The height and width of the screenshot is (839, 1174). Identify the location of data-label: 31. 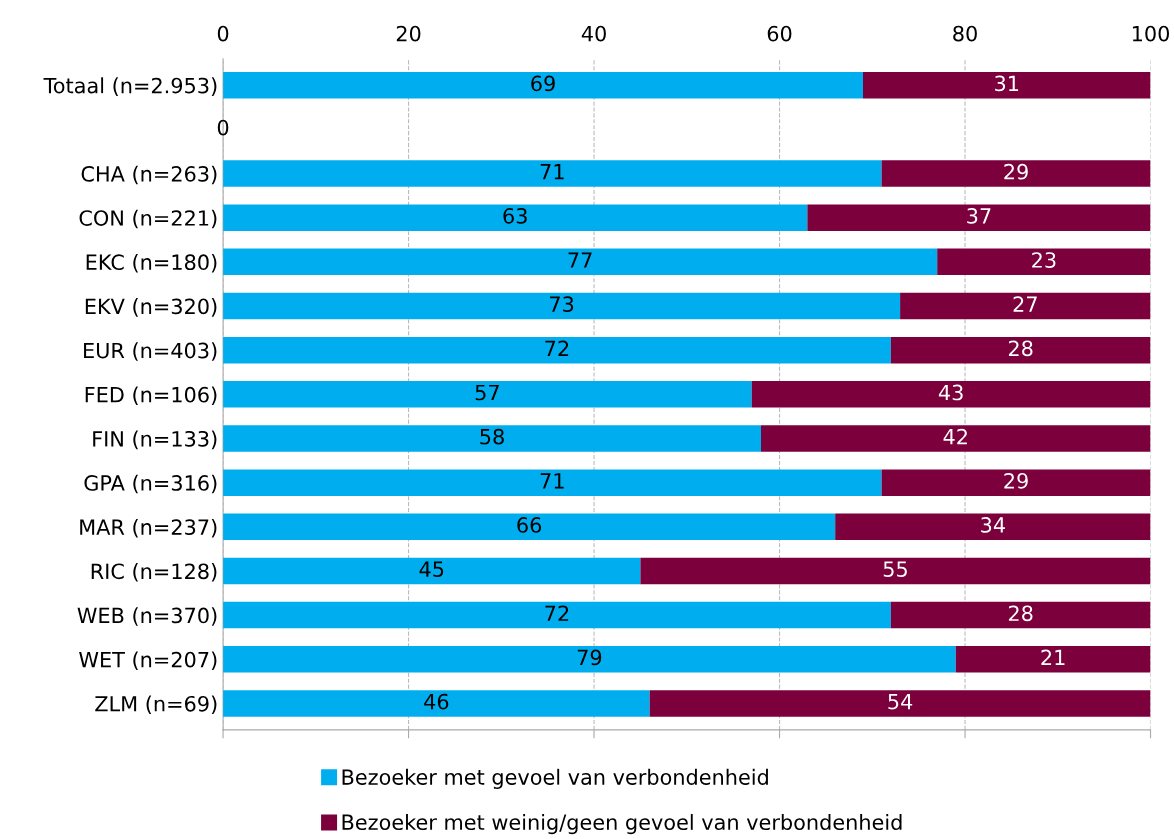
(1007, 83).